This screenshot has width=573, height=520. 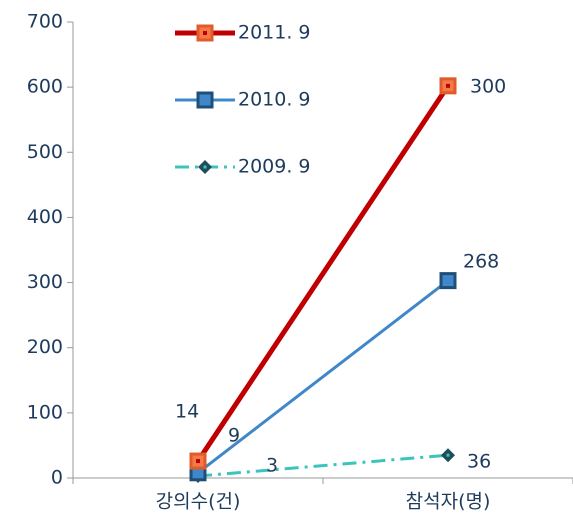 I want to click on y-tick-label: 200, so click(x=45, y=347).